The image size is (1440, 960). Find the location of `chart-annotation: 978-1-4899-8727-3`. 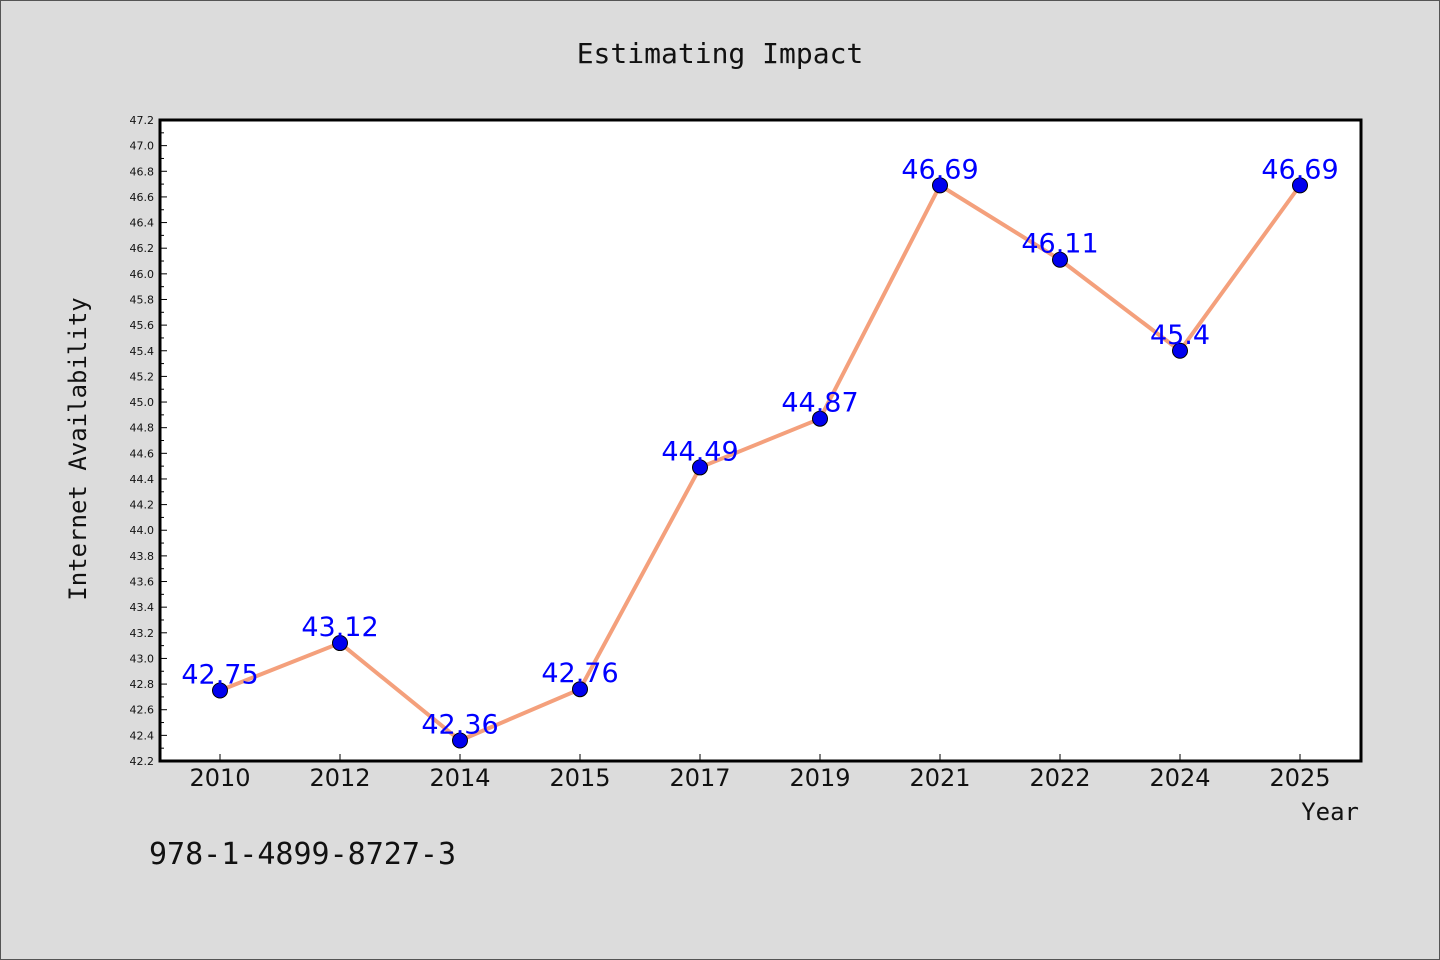

chart-annotation: 978-1-4899-8727-3 is located at coordinates (302, 854).